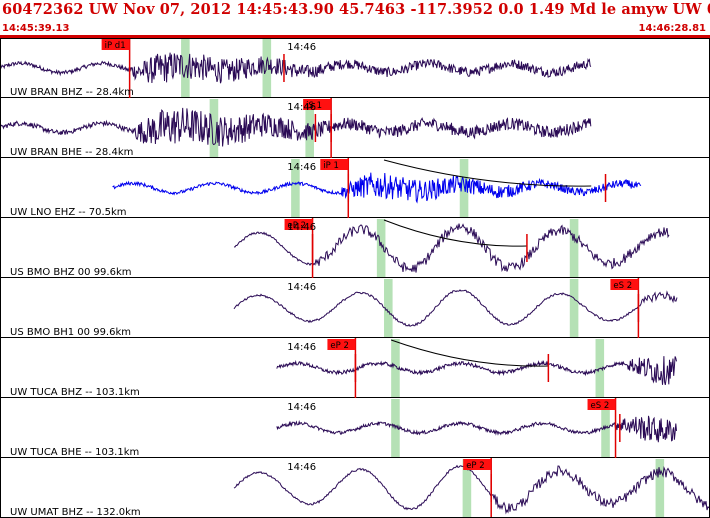 The width and height of the screenshot is (710, 518). I want to click on phase-pick: iS 1, so click(317, 128).